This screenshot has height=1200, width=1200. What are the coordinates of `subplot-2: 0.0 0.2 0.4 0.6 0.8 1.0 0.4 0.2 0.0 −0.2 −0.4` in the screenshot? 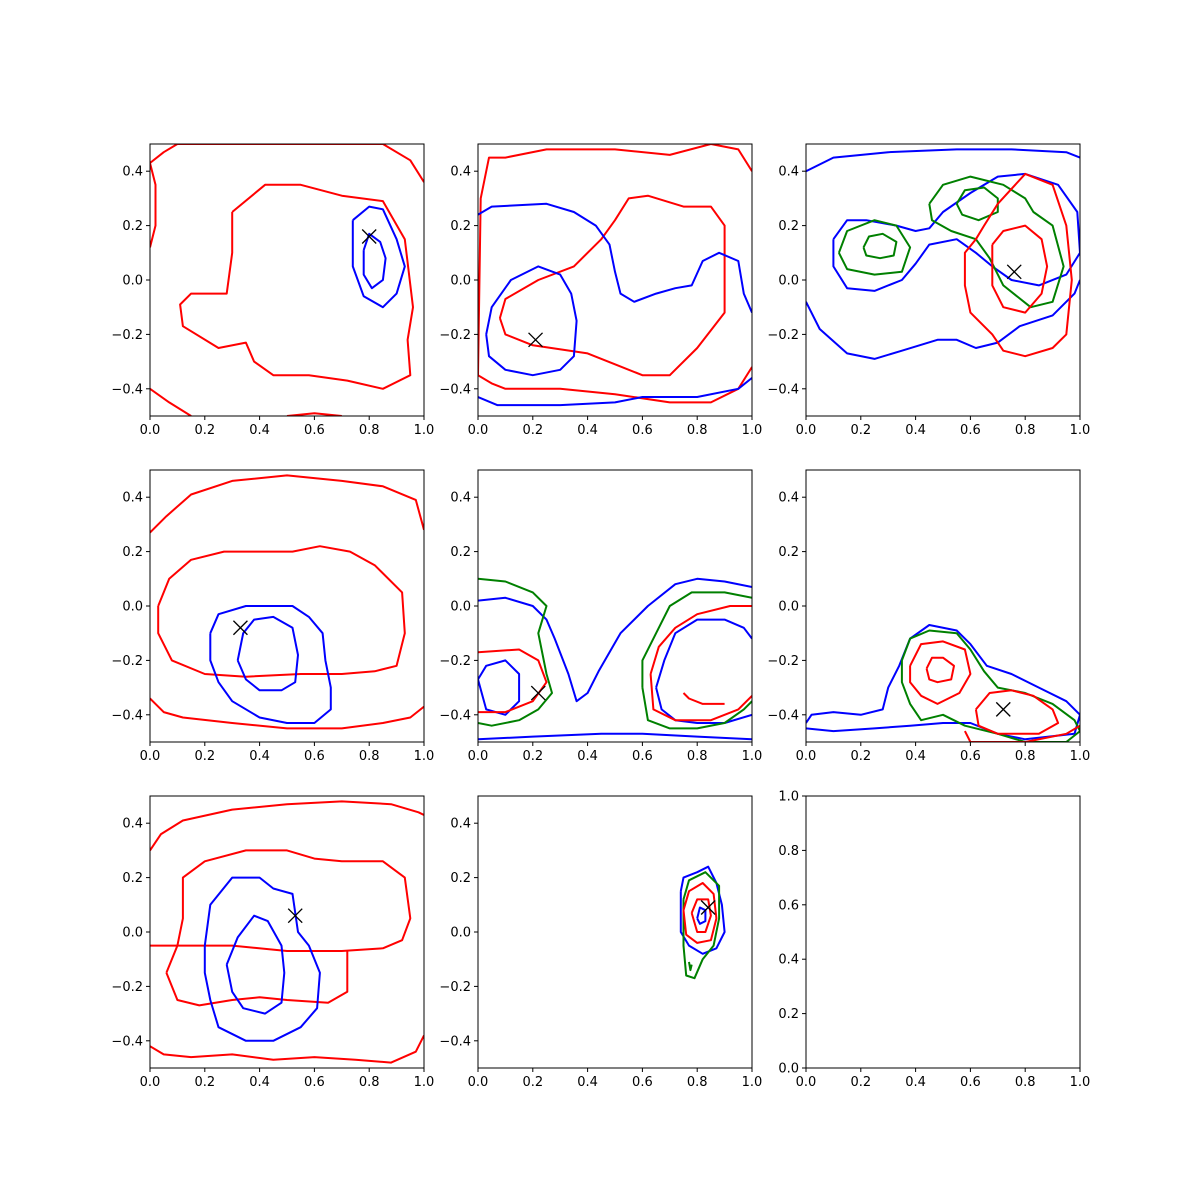 It's located at (601, 290).